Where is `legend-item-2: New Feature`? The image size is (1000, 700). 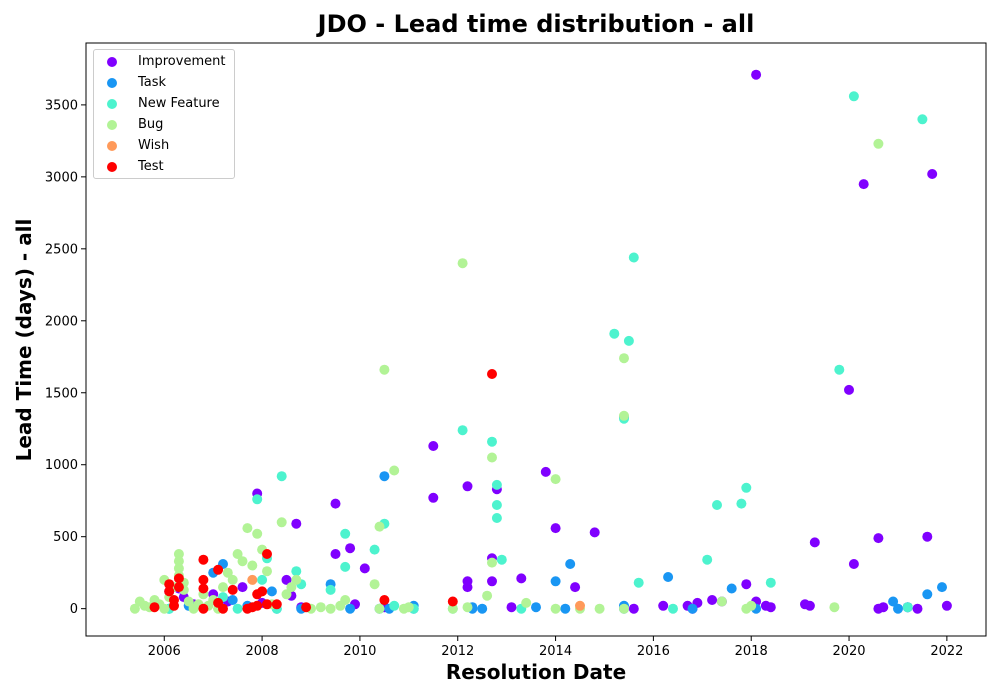 legend-item-2: New Feature is located at coordinates (164, 104).